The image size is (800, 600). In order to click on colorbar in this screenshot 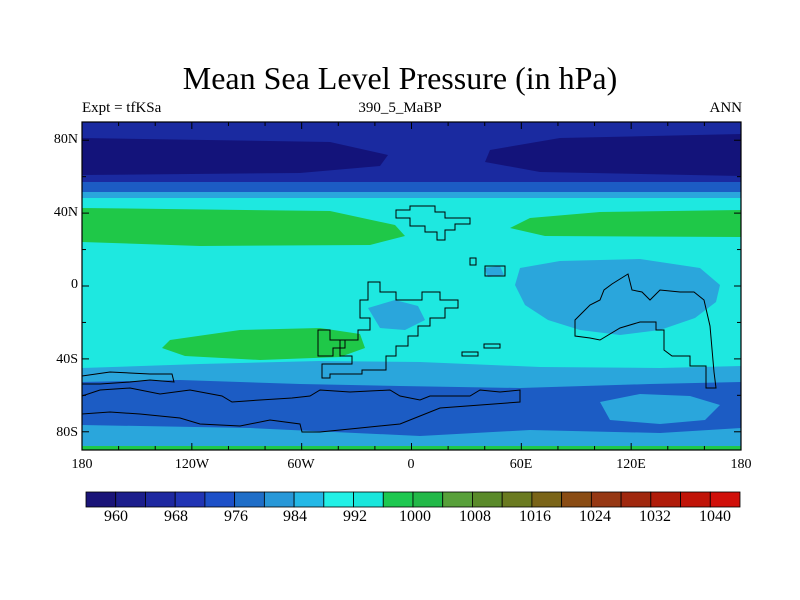, I will do `click(413, 499)`.